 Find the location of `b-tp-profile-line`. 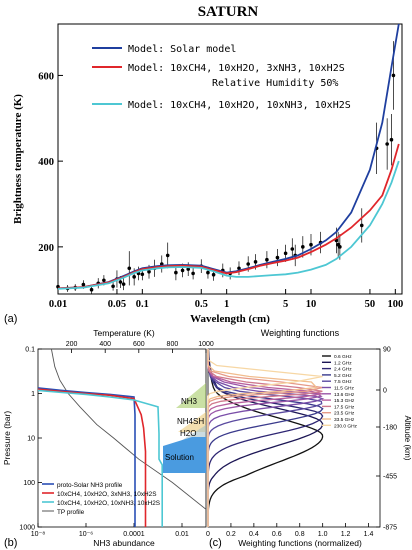

b-tp-profile-line is located at coordinates (128, 429).